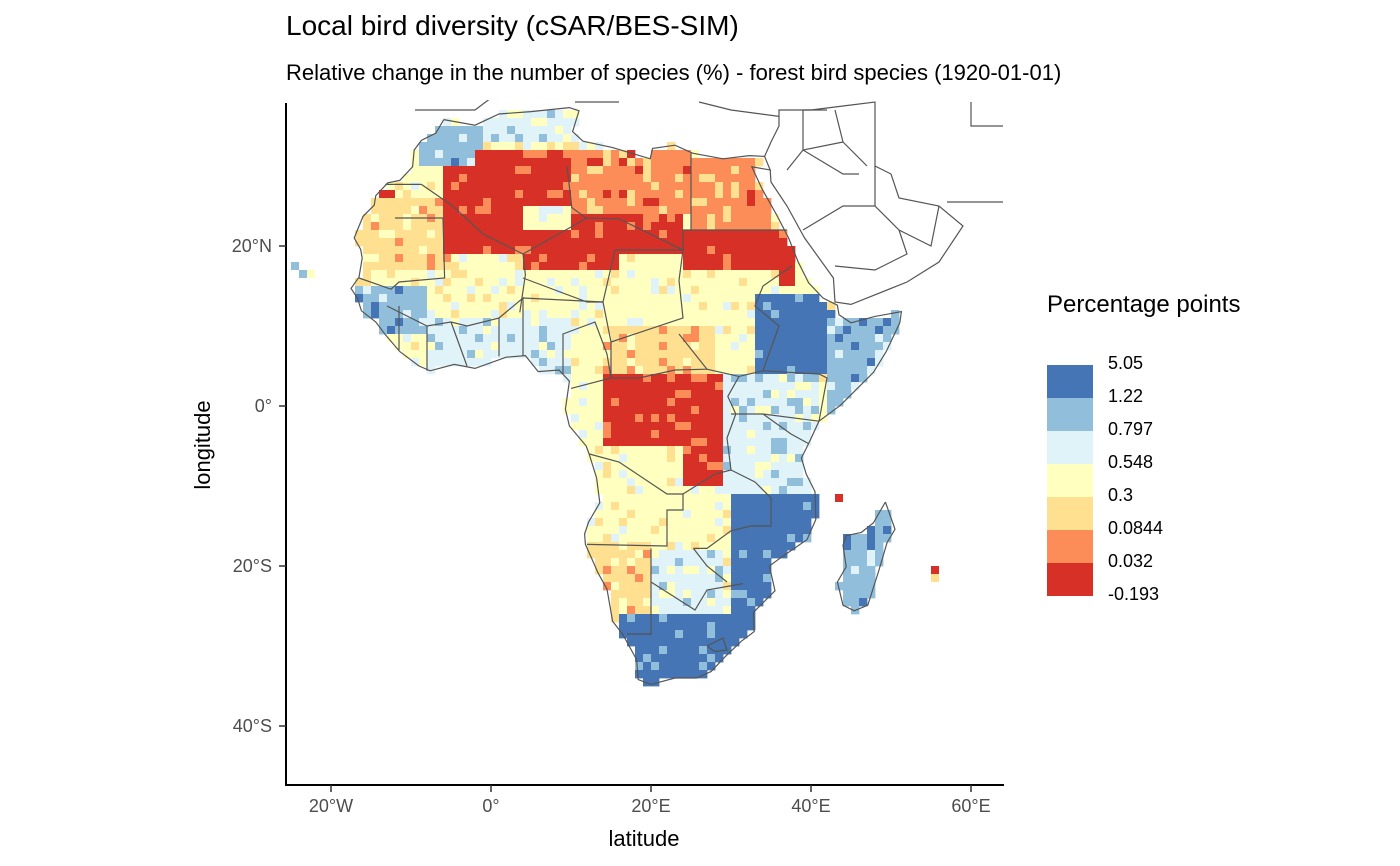  I want to click on legend-label: 0.032, so click(1131, 561).